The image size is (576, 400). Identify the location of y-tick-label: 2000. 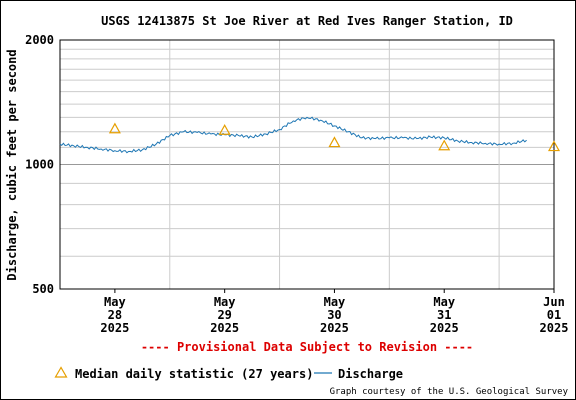
(39, 40).